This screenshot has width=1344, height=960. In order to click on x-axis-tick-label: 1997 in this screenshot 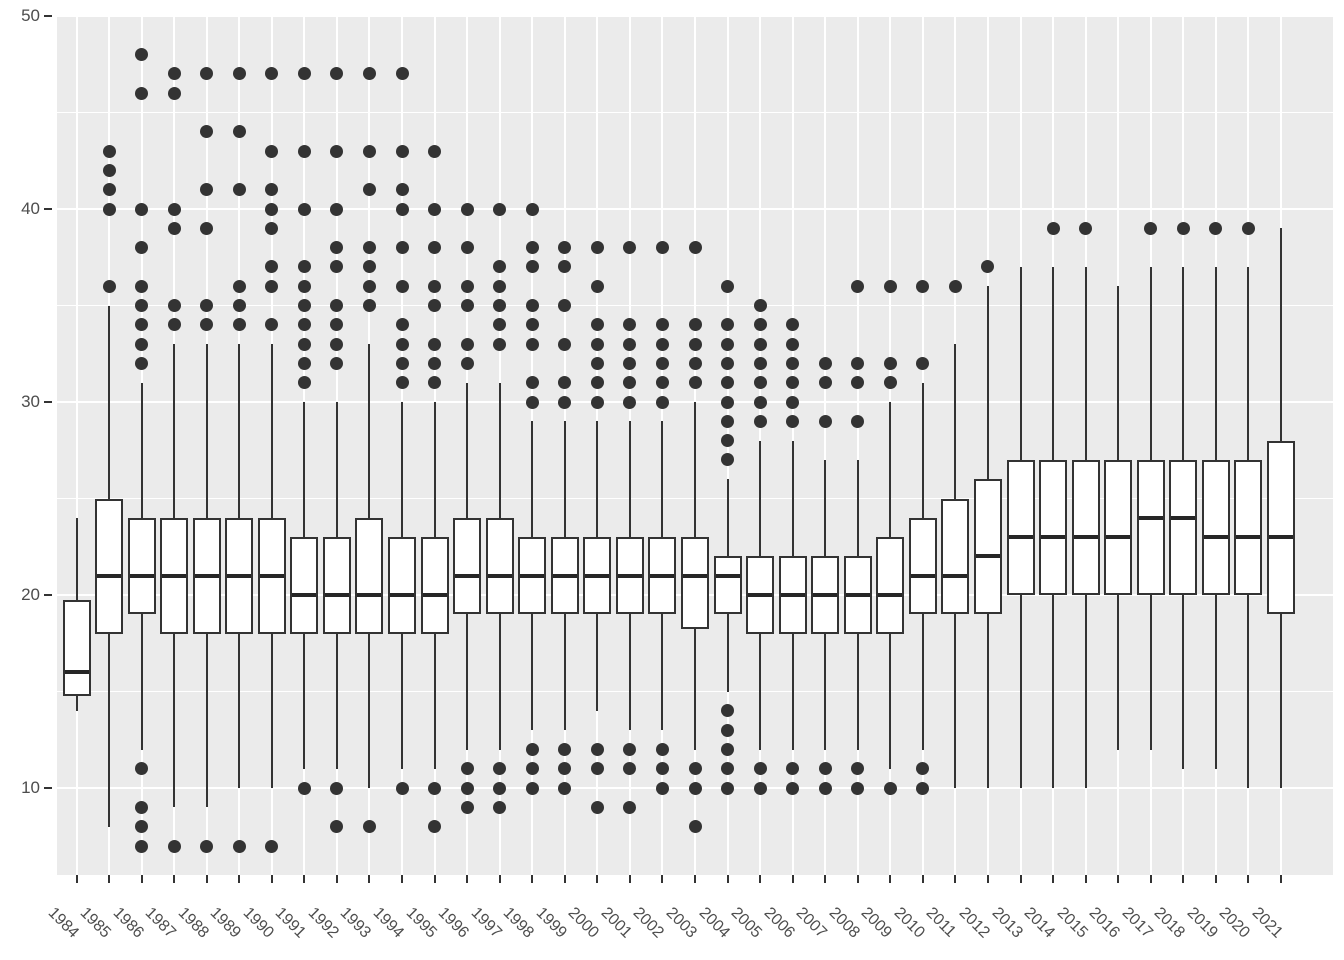, I will do `click(486, 923)`.